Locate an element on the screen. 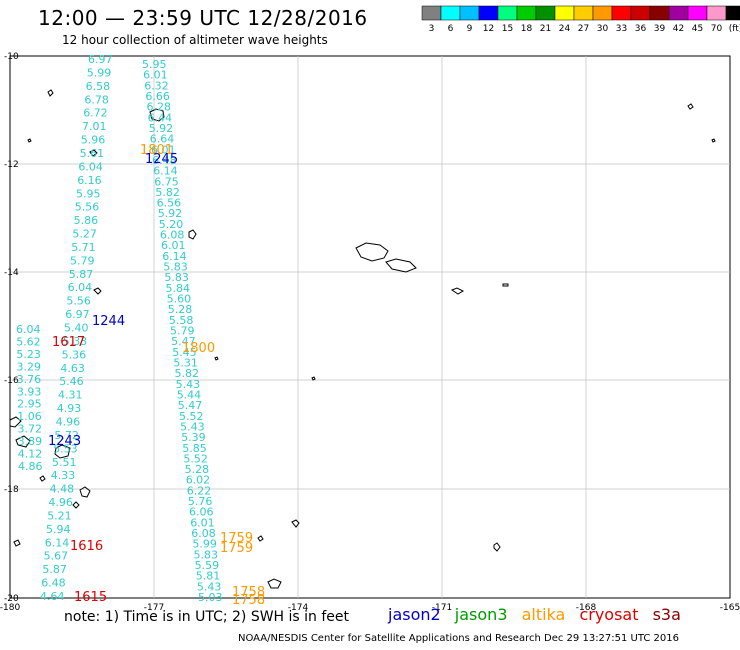  satellite-legend: jason2 jason3 altika cryosat s3a is located at coordinates (539, 614).